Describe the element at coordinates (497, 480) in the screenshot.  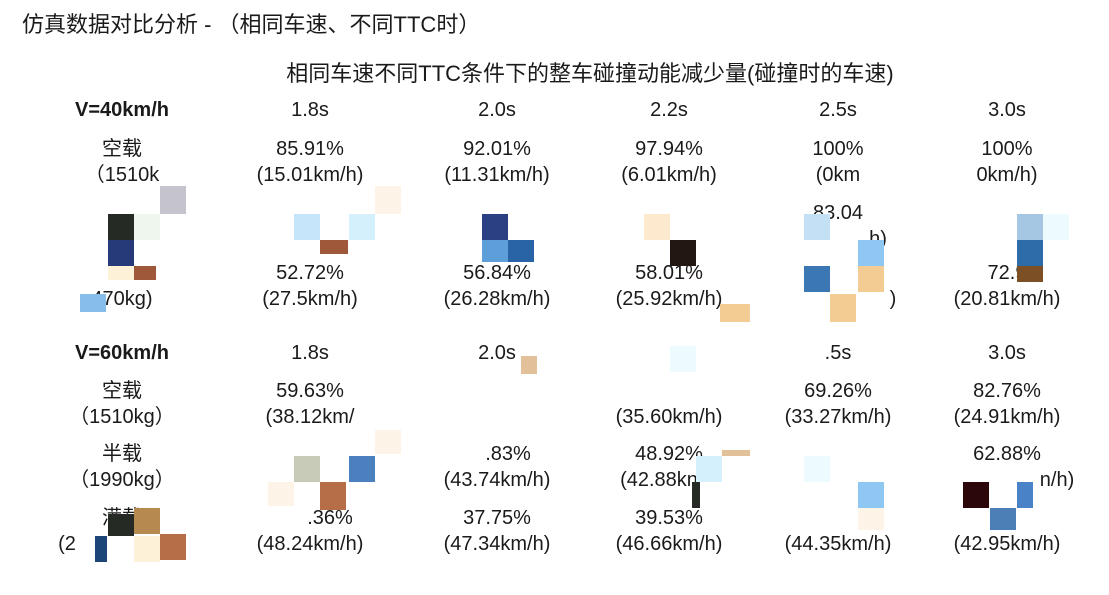
I see `impact-speed: (43.74km/h)` at that location.